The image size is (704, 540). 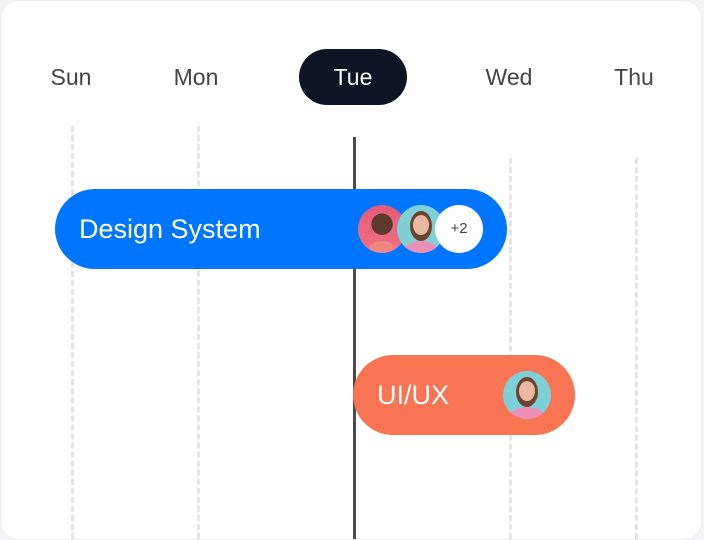 What do you see at coordinates (353, 77) in the screenshot?
I see `day-tue-active: Tue` at bounding box center [353, 77].